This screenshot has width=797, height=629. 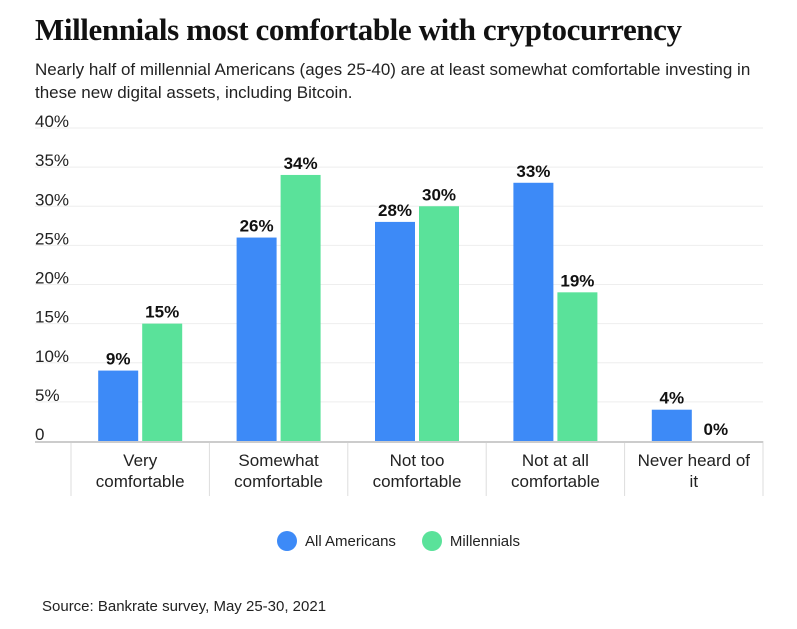 What do you see at coordinates (672, 398) in the screenshot?
I see `data-label: 4%` at bounding box center [672, 398].